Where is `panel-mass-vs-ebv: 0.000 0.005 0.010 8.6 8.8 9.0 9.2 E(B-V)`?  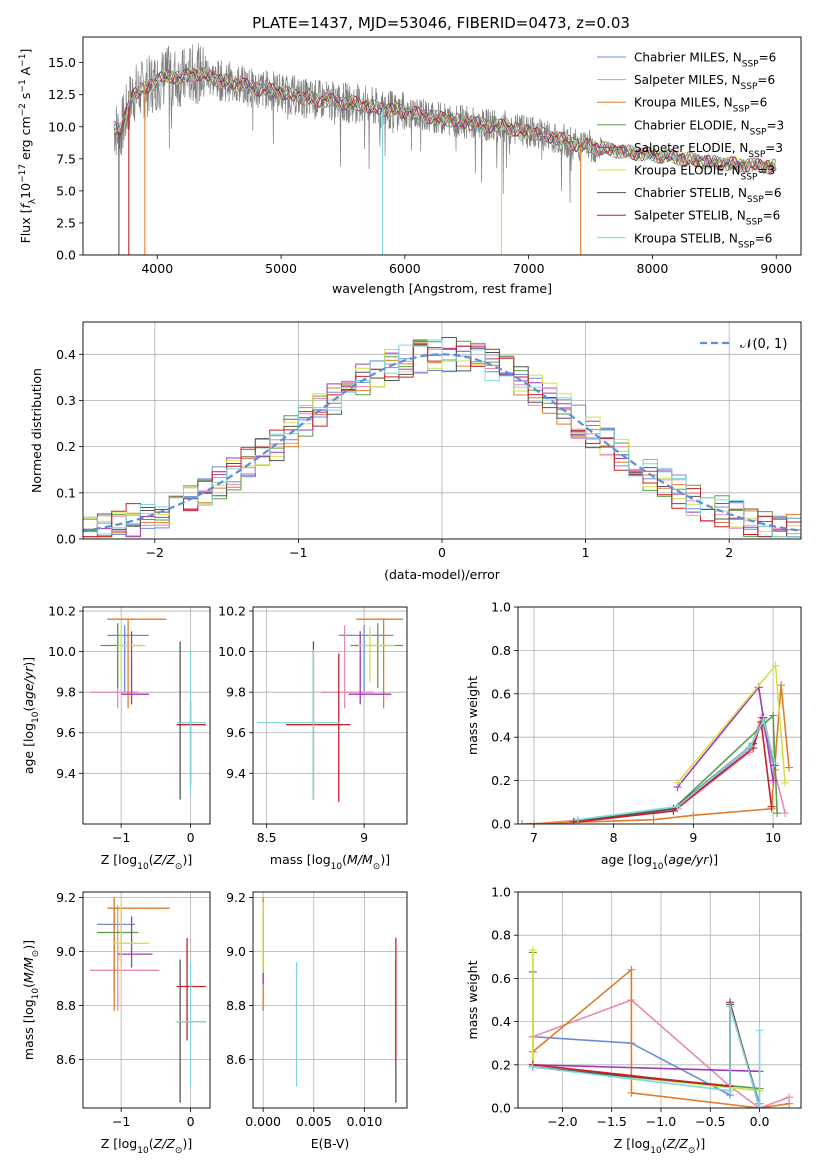
panel-mass-vs-ebv: 0.000 0.005 0.010 8.6 8.8 9.0 9.2 E(B-V) is located at coordinates (317, 1020).